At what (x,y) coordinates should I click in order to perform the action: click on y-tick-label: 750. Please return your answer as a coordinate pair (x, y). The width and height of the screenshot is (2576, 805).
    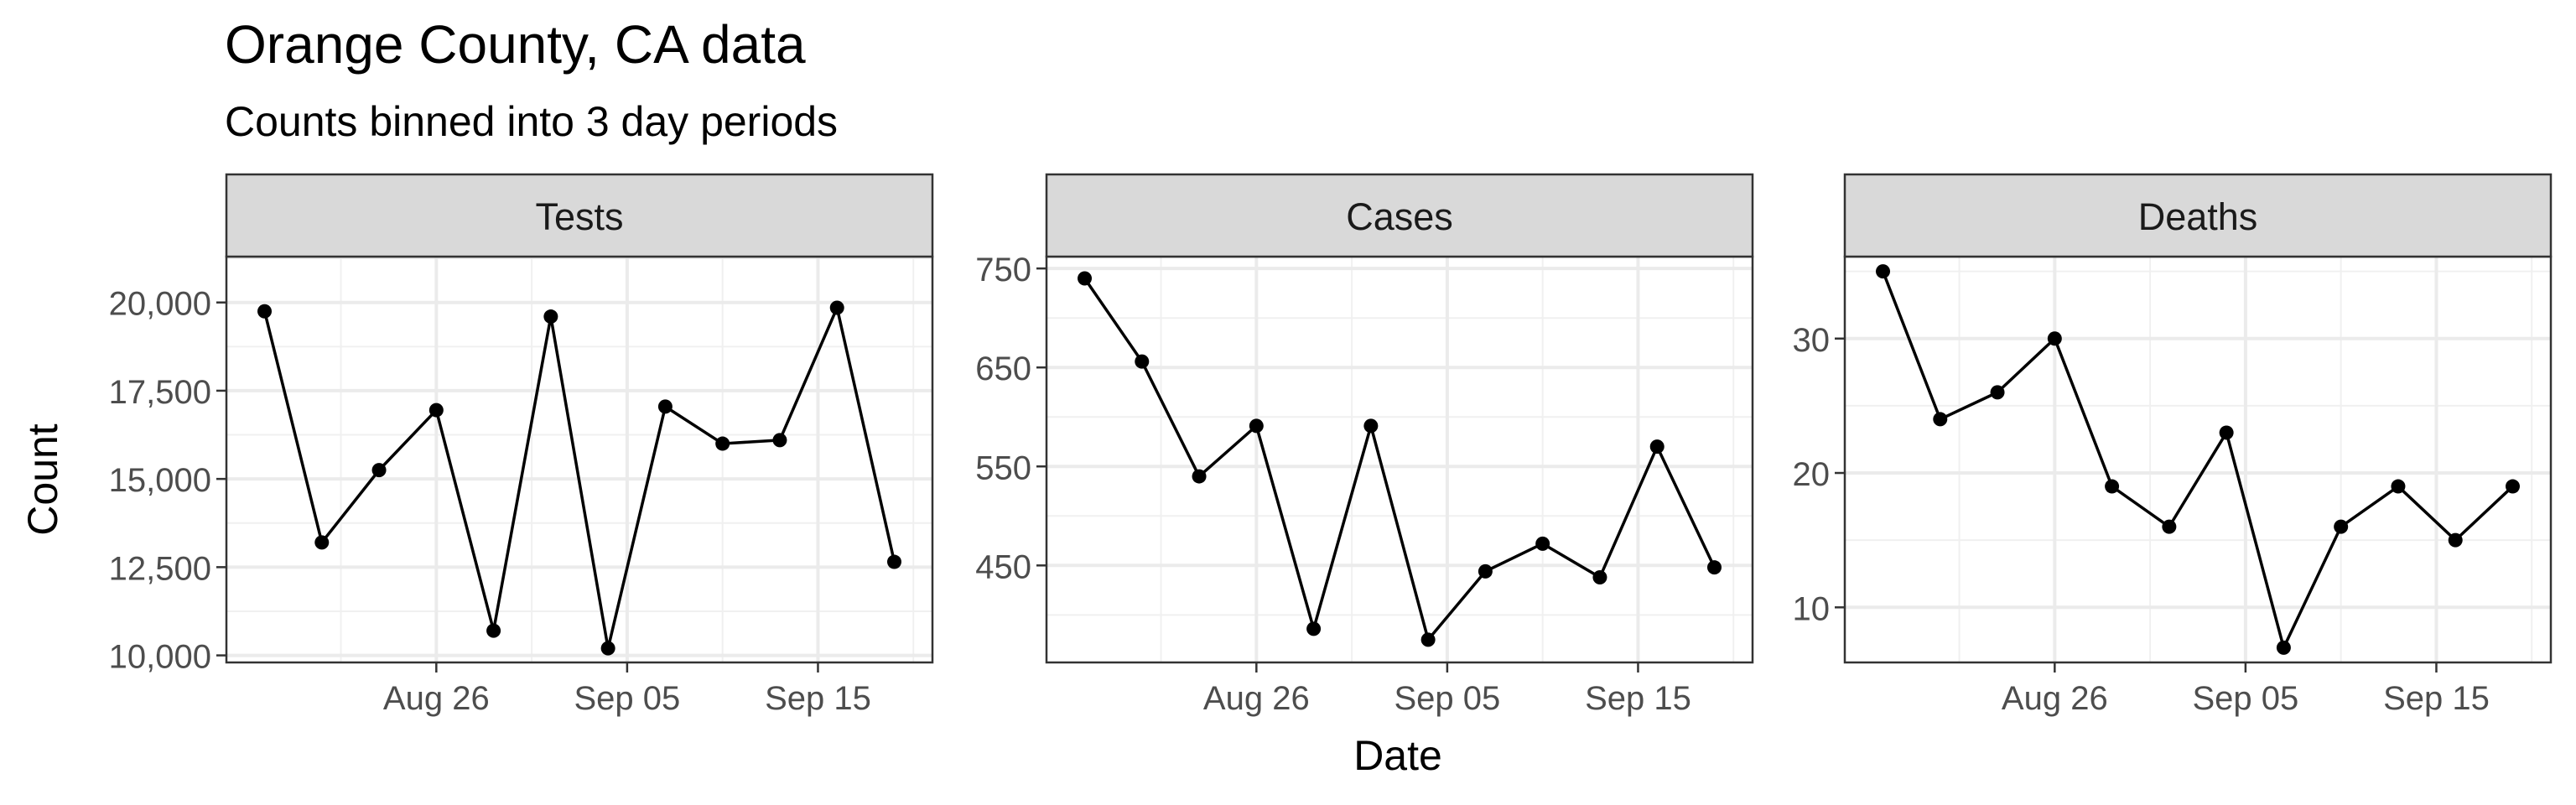
    Looking at the image, I should click on (1003, 270).